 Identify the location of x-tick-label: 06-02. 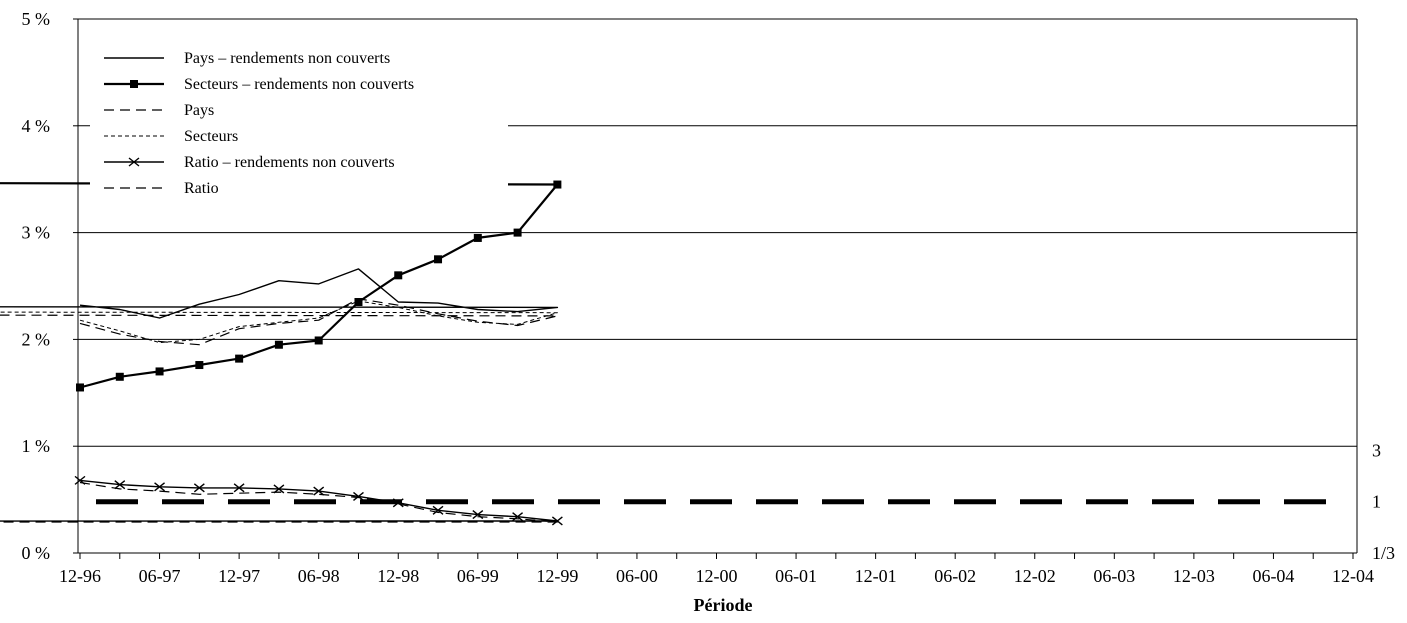
(955, 576).